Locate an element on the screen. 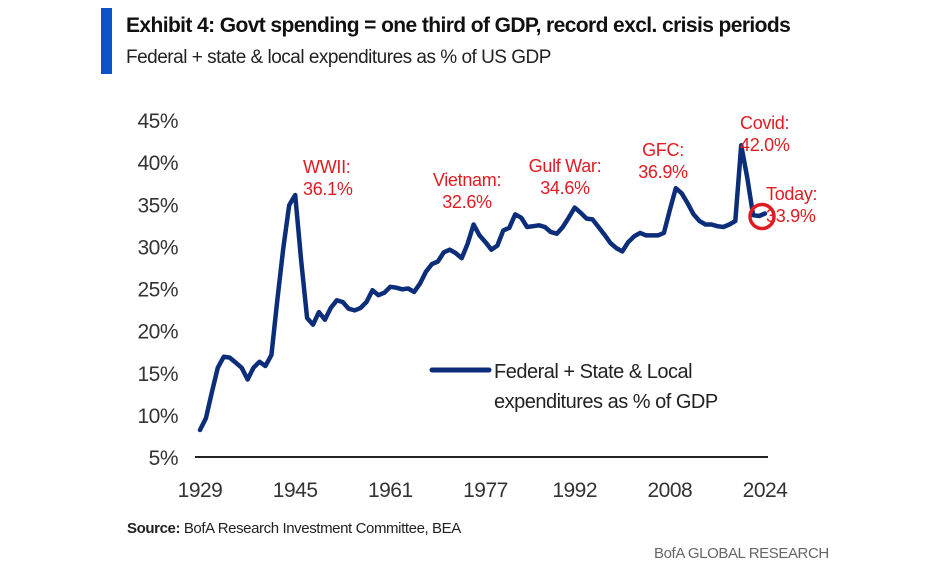 The image size is (930, 577). x-tick-label: 1929 is located at coordinates (200, 490).